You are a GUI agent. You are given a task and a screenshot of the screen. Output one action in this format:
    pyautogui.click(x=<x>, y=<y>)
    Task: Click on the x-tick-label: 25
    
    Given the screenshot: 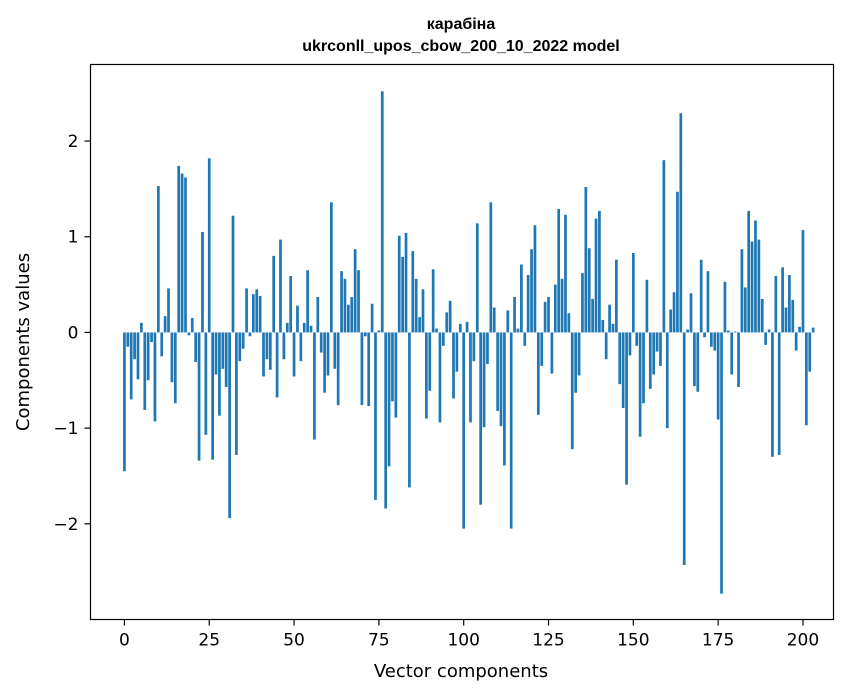 What is the action you would take?
    pyautogui.click(x=209, y=641)
    